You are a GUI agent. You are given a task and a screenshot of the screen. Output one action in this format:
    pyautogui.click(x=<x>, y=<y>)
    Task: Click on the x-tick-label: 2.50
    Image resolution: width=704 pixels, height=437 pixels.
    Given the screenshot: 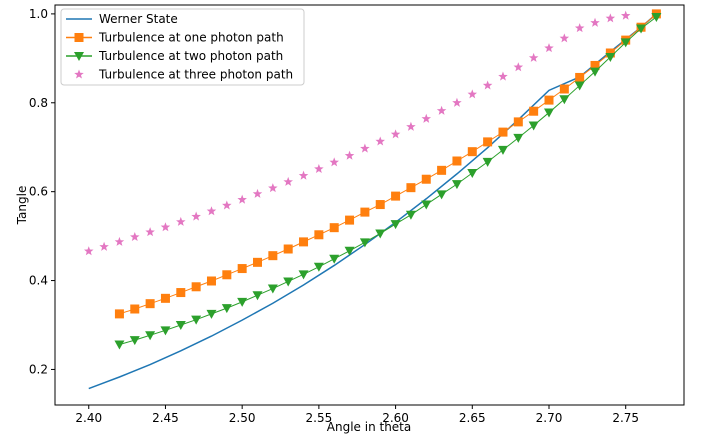 What is the action you would take?
    pyautogui.click(x=242, y=418)
    